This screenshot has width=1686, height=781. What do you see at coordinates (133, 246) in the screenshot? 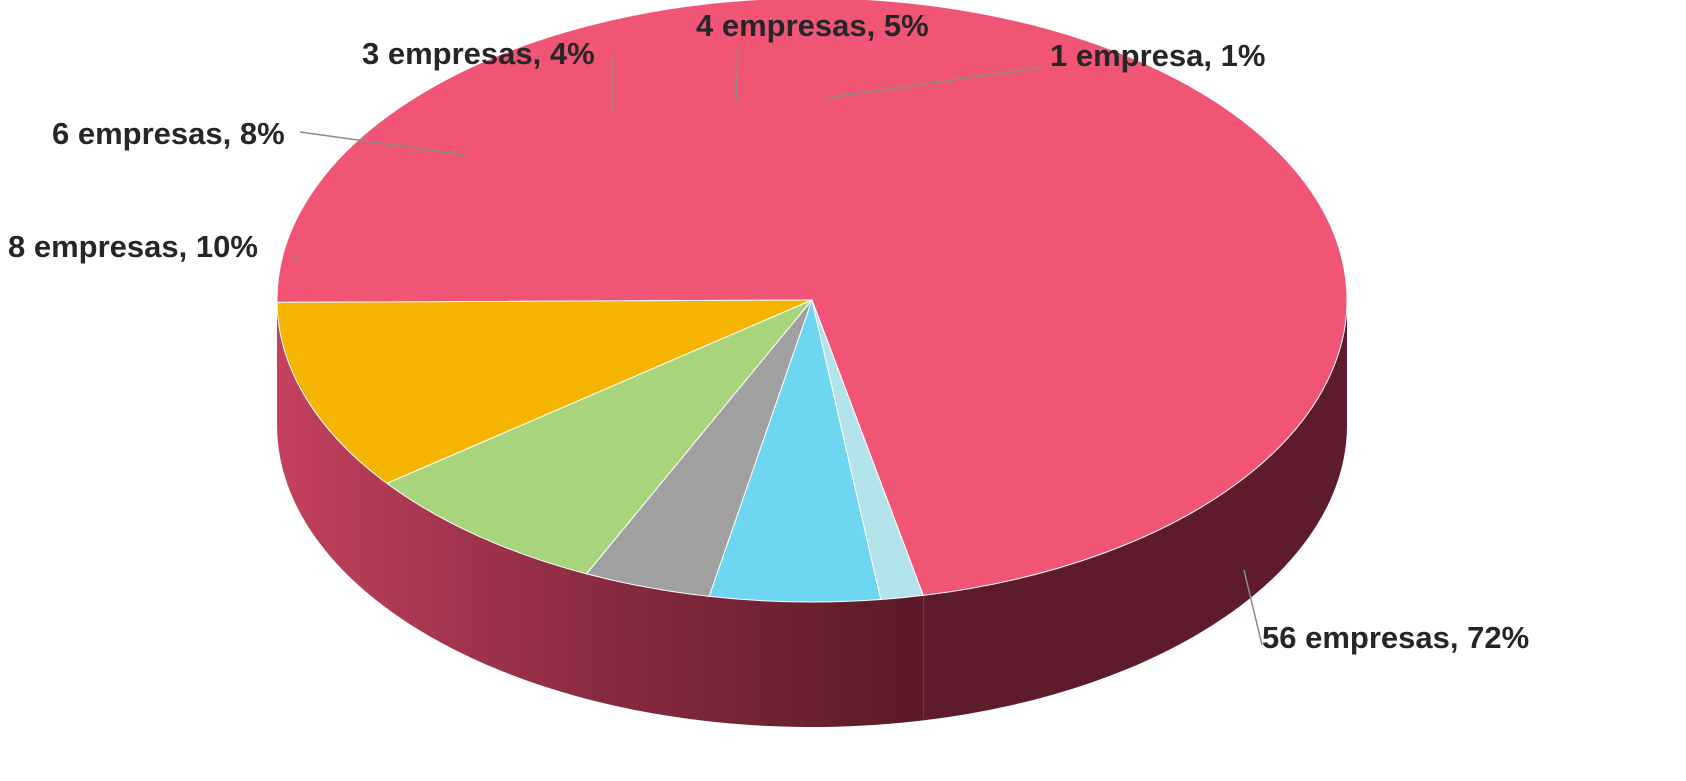
I see `data-label-8-empresas: 8 empresas, 10%` at bounding box center [133, 246].